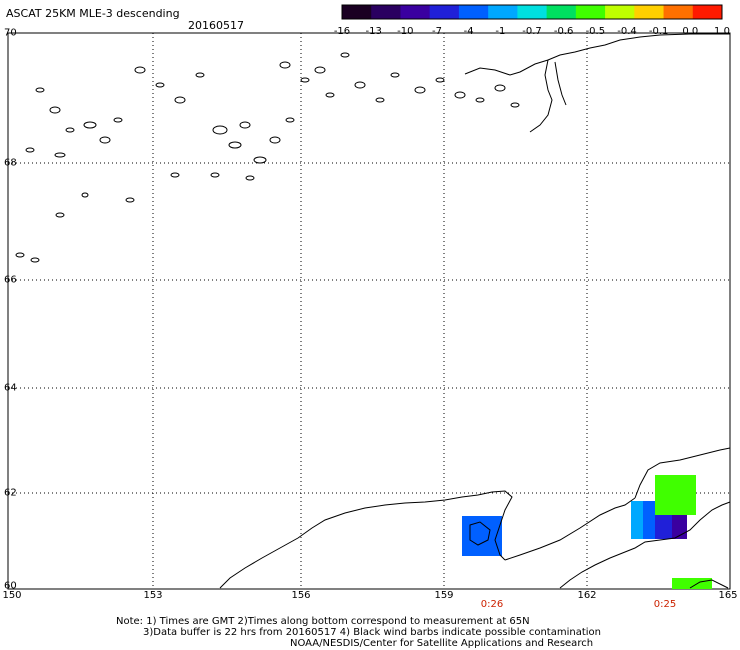  Describe the element at coordinates (11, 595) in the screenshot. I see `lon-label: 150` at that location.